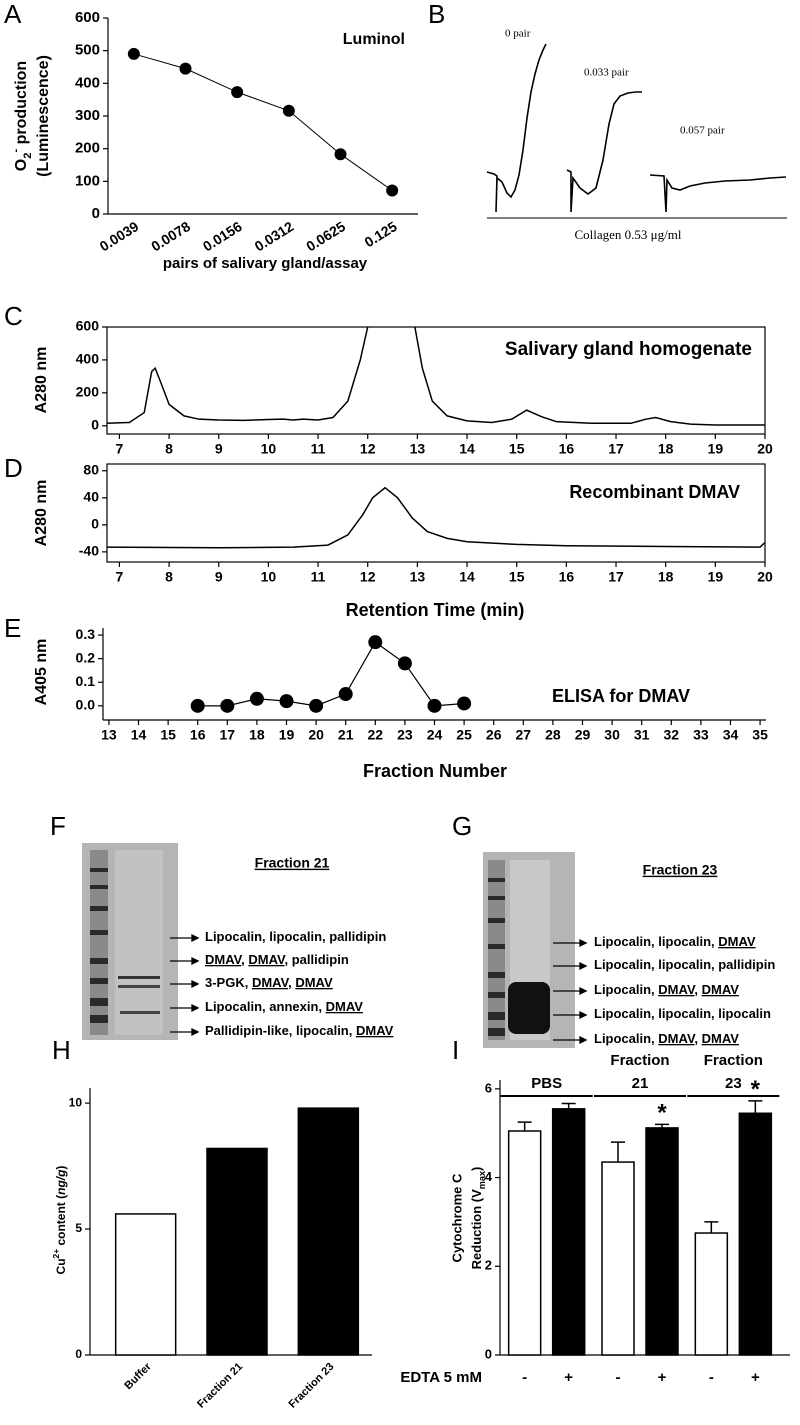  I want to click on x-tick-label: 25, so click(464, 735).